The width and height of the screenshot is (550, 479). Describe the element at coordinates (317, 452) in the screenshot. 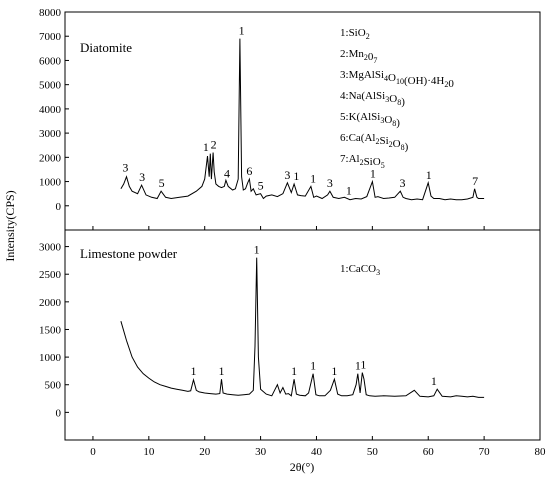

I see `x-tick-label: 40` at that location.